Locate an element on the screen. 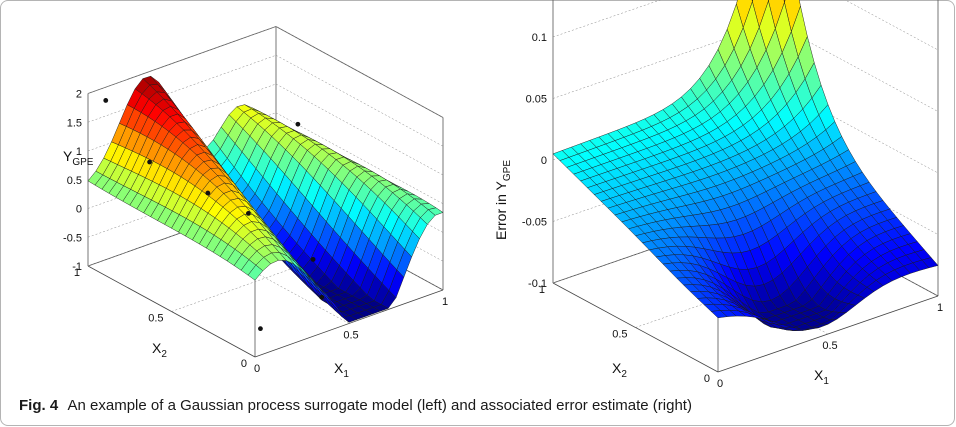 The width and height of the screenshot is (956, 427). z-tick-label: -1 is located at coordinates (77, 267).